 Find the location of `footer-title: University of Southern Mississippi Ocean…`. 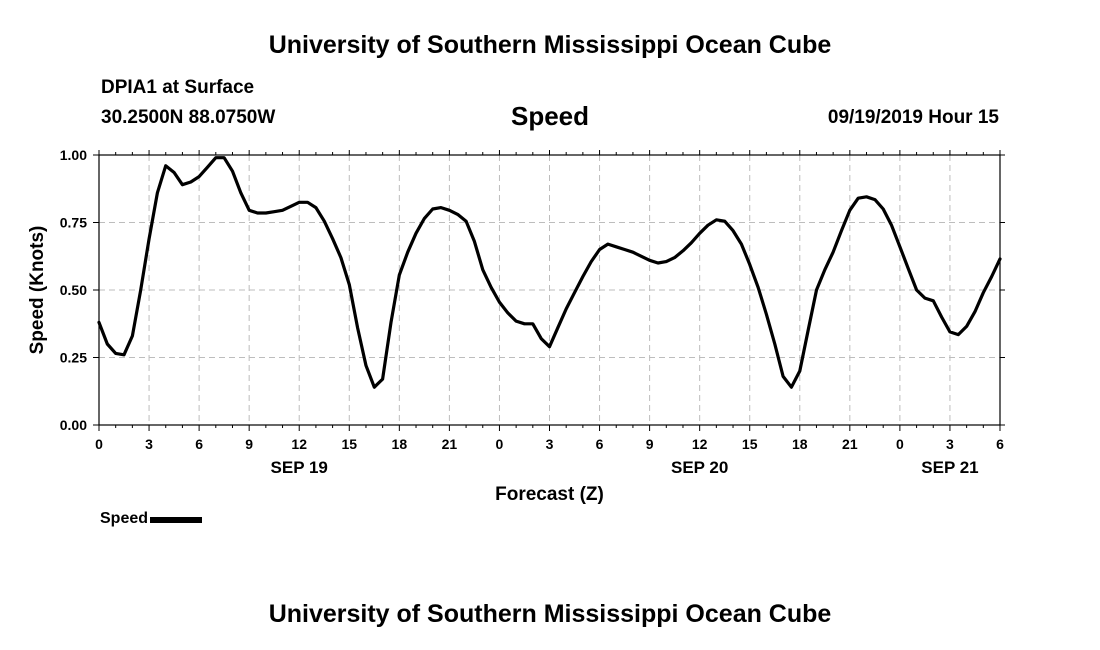

footer-title: University of Southern Mississippi Ocean… is located at coordinates (550, 614).